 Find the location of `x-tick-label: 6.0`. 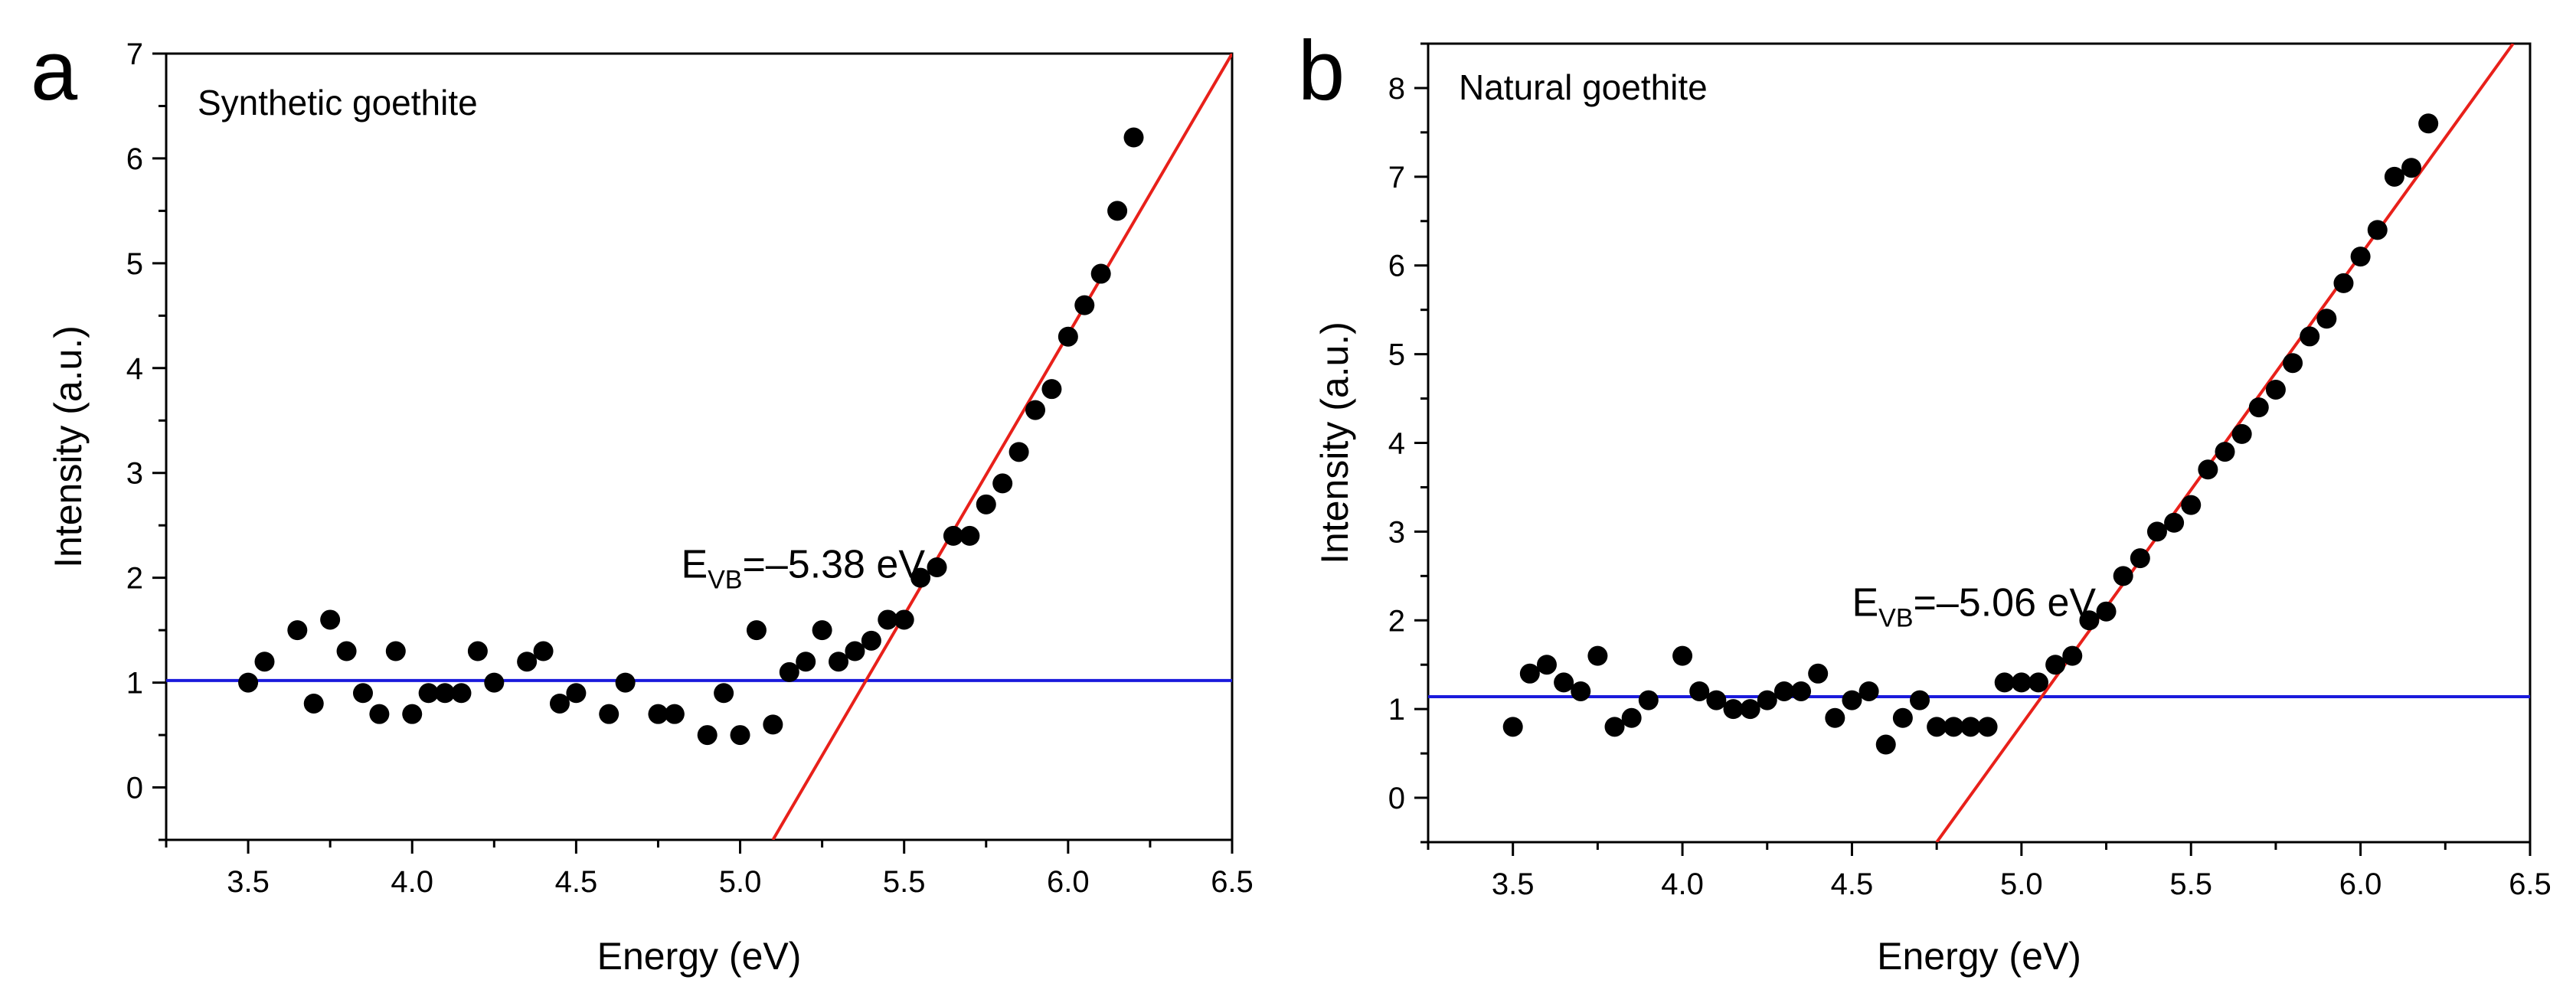

x-tick-label: 6.0 is located at coordinates (2360, 884).